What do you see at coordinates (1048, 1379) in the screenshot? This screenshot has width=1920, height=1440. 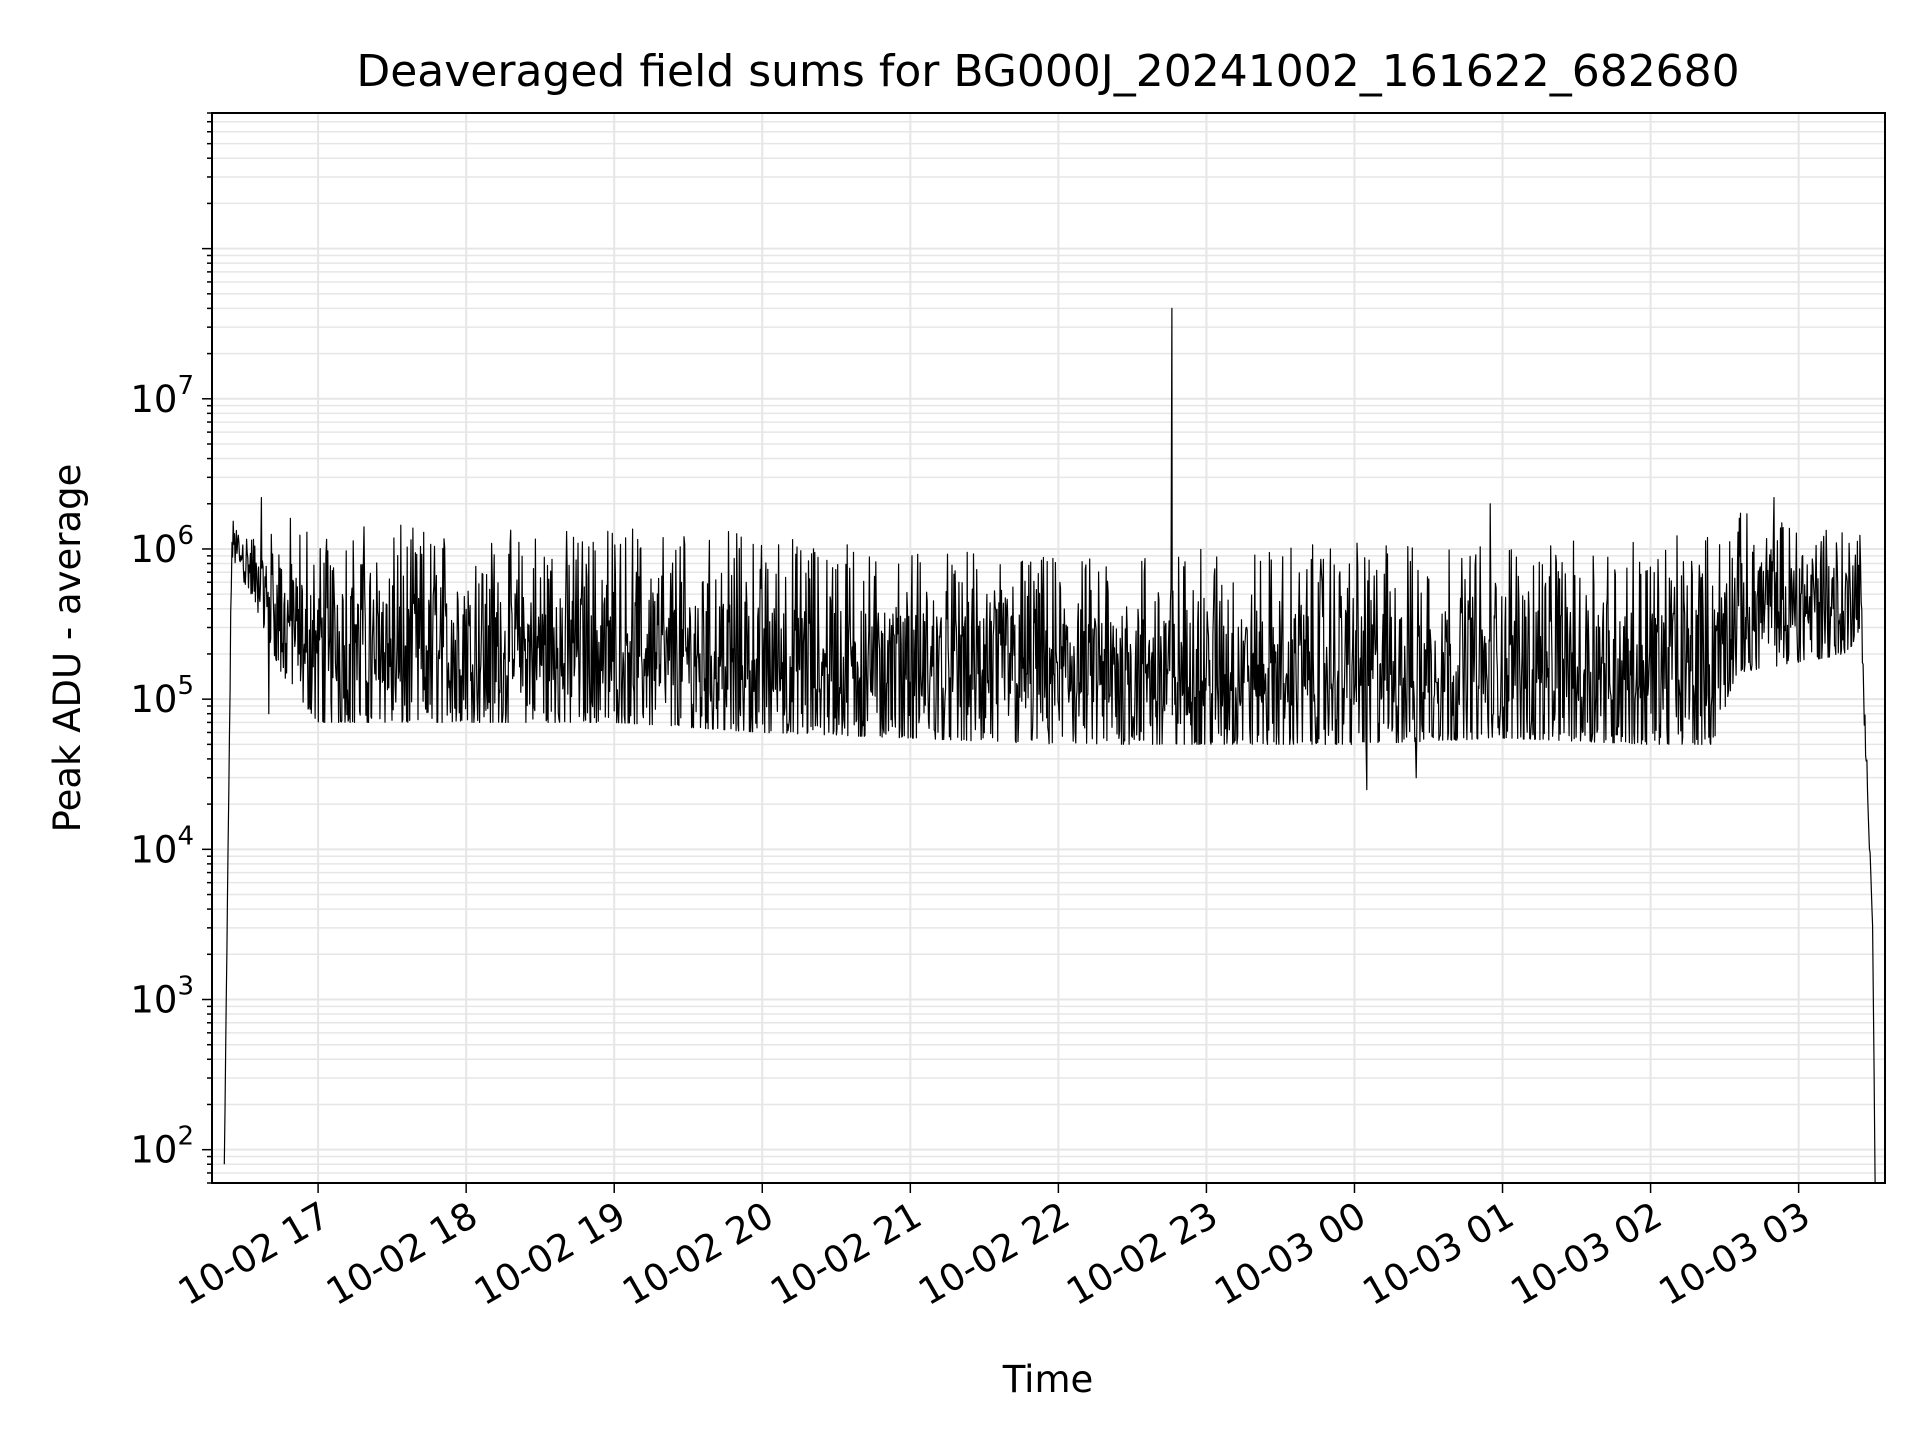 I see `x-axis-label: Time` at bounding box center [1048, 1379].